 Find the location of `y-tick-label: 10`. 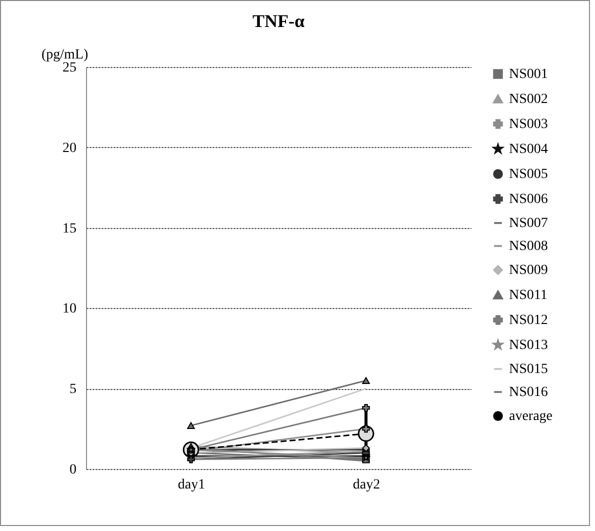

y-tick-label: 10 is located at coordinates (69, 309).